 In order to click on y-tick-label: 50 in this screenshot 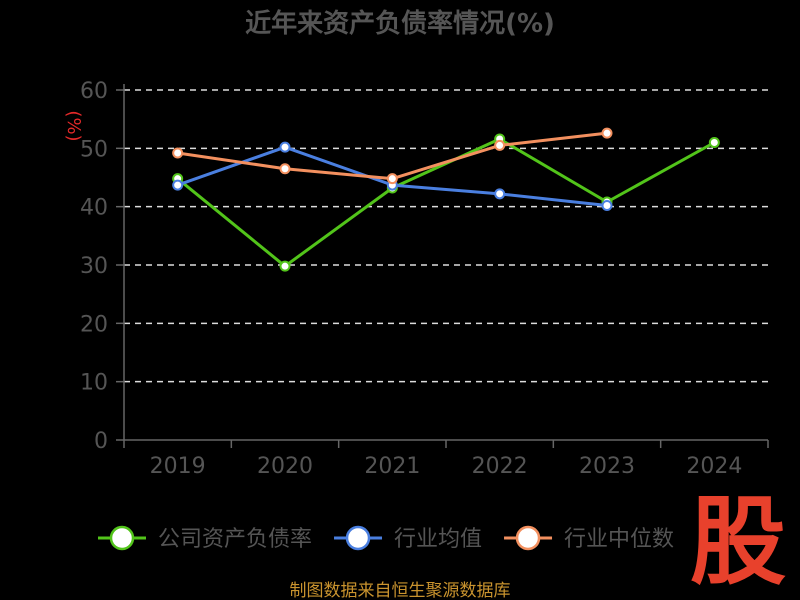, I will do `click(94, 149)`.